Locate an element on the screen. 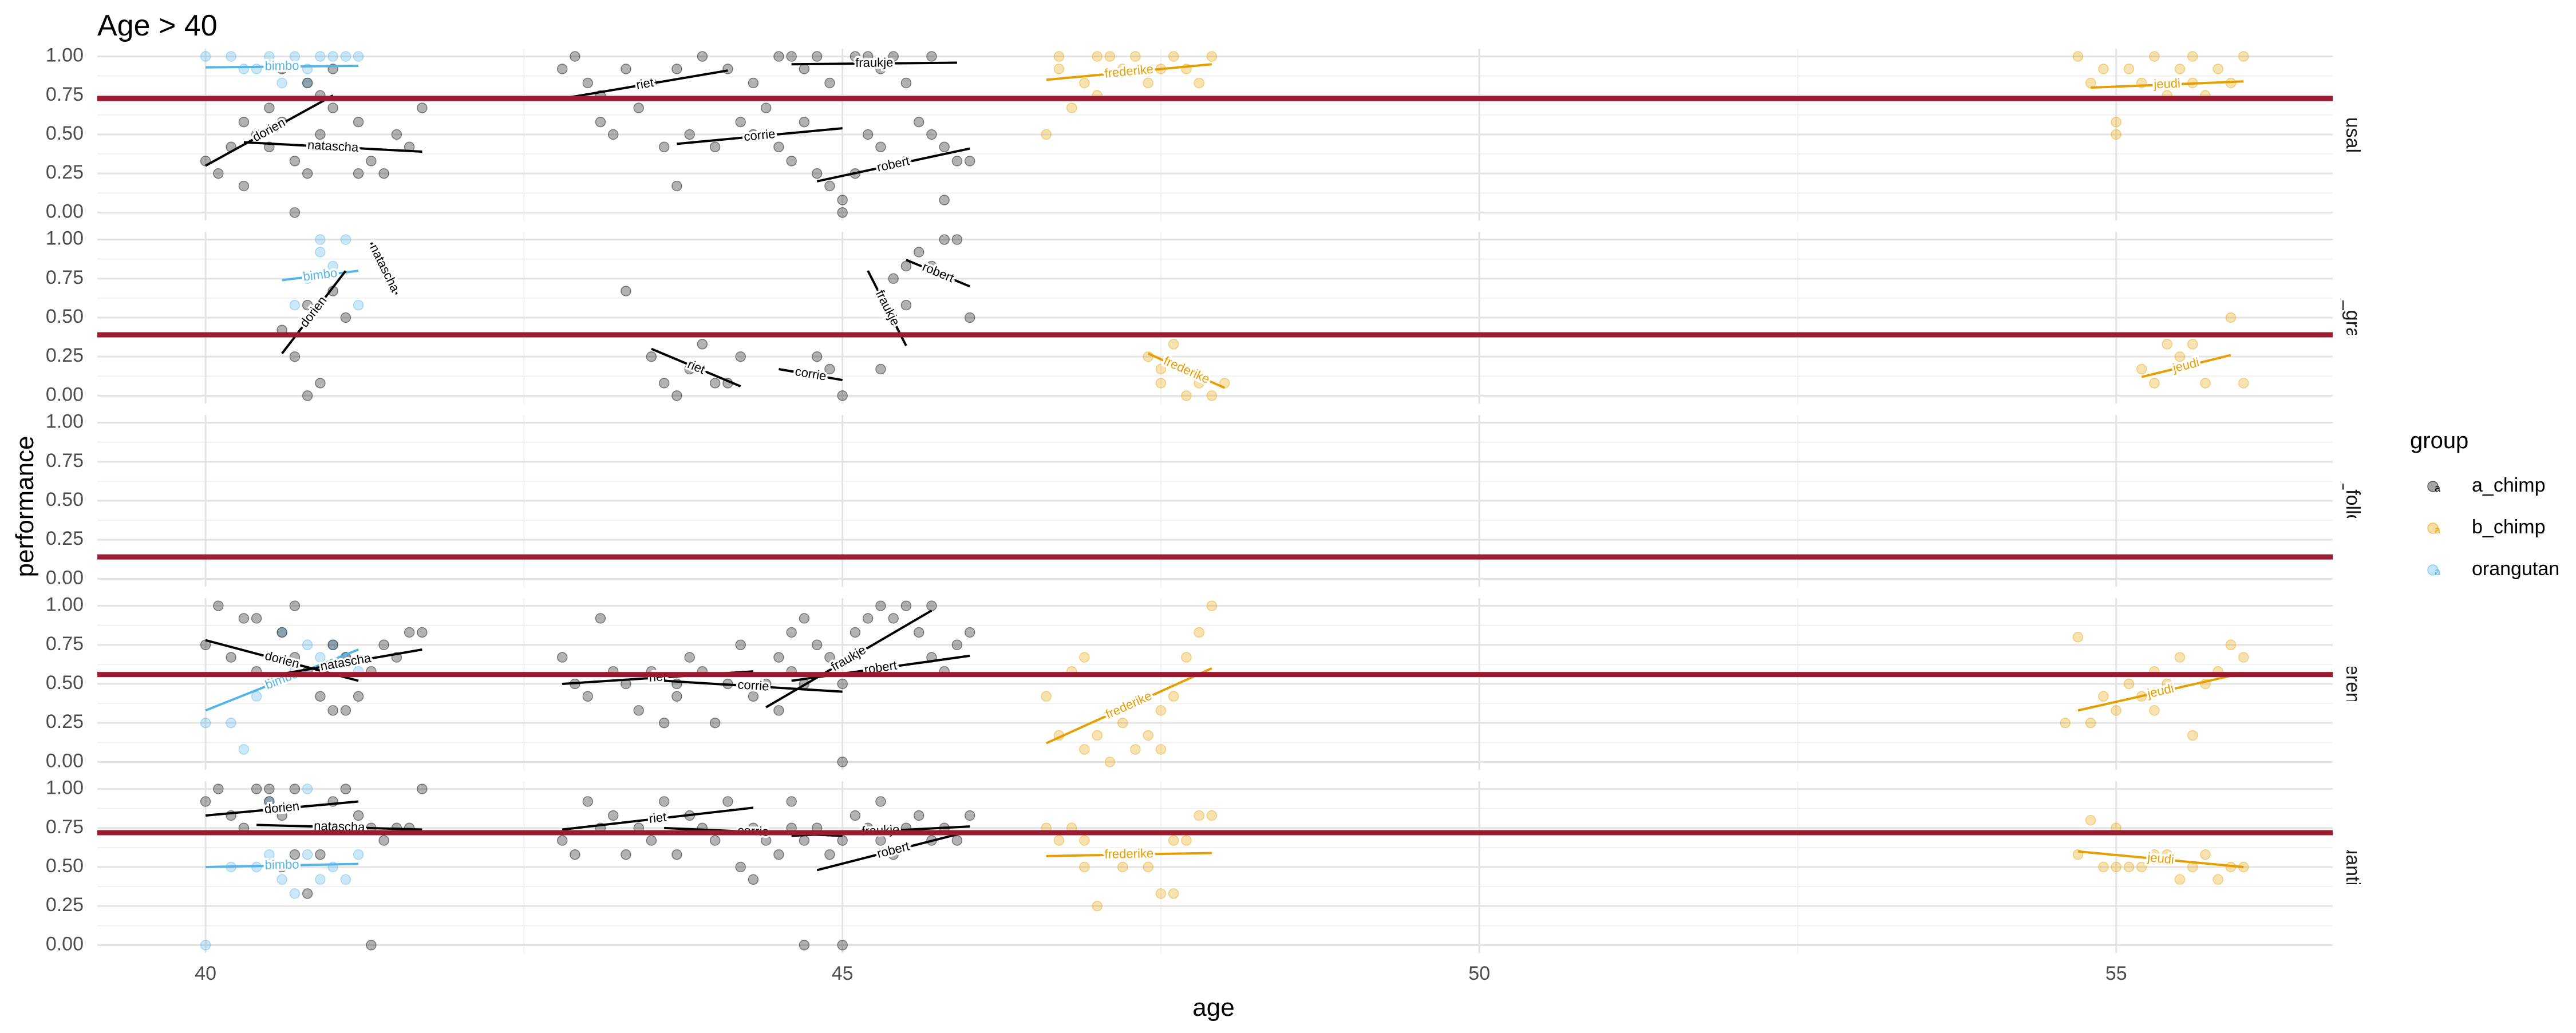 The image size is (2576, 1033). legend-title: group is located at coordinates (2439, 441).